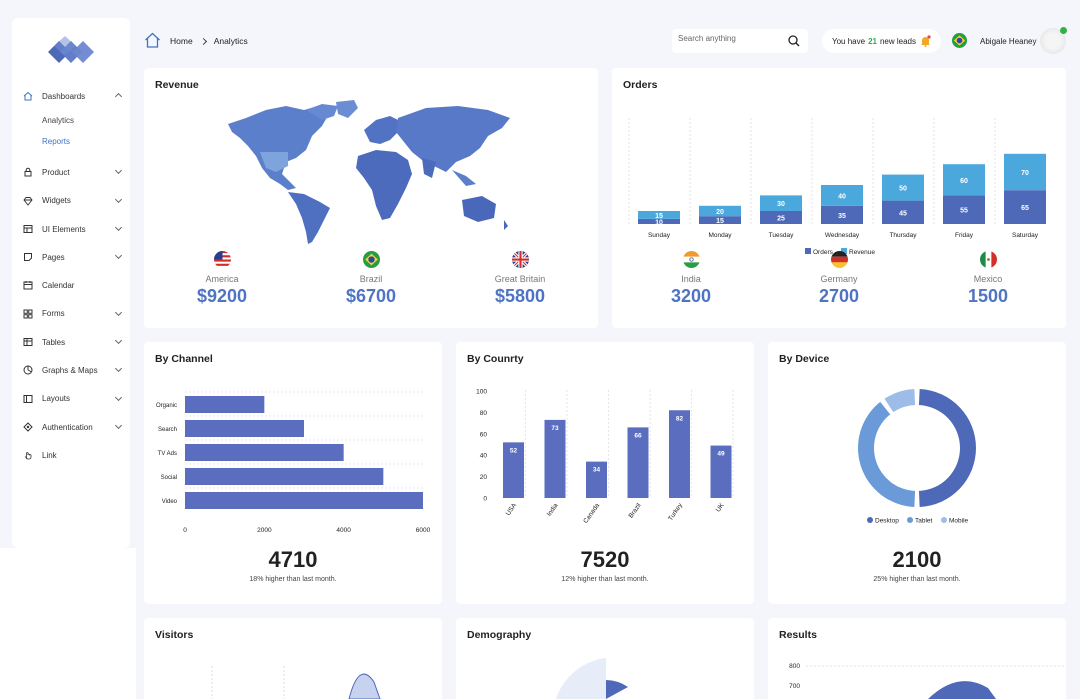 The image size is (1080, 699). Describe the element at coordinates (959, 40) in the screenshot. I see `brazil-flag-icon` at that location.